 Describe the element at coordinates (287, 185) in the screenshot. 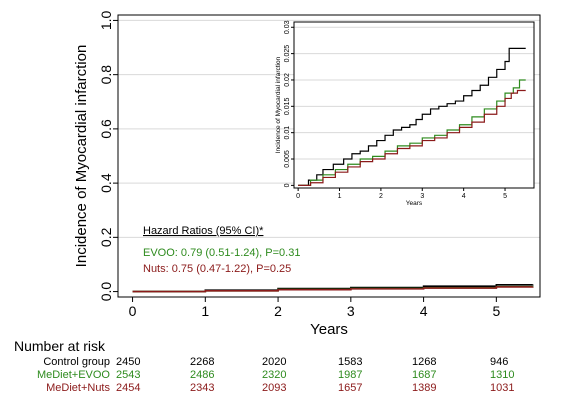

I see `y-tick-label: 0` at that location.